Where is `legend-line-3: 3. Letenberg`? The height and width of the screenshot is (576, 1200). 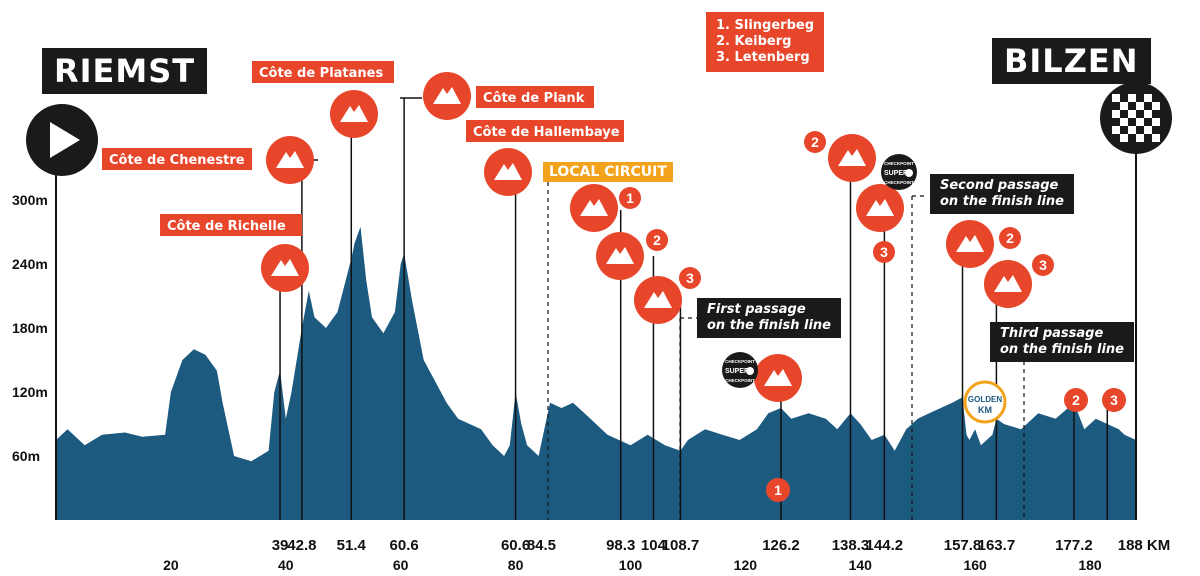 legend-line-3: 3. Letenberg is located at coordinates (763, 57).